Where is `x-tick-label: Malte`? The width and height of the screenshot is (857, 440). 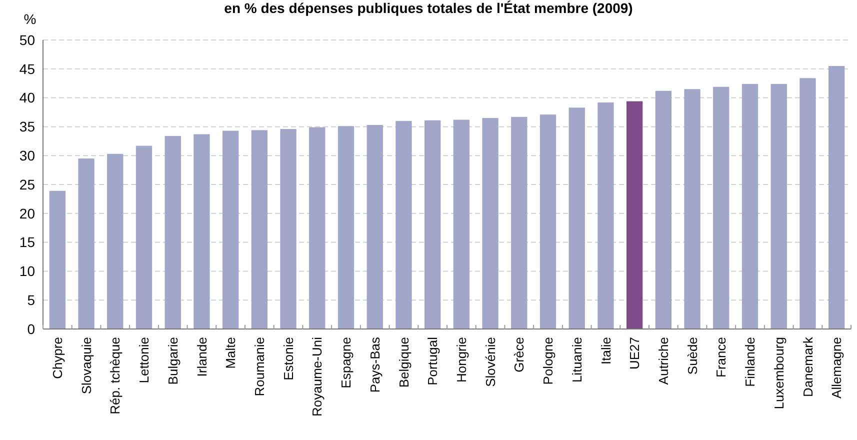
x-tick-label: Malte is located at coordinates (230, 353).